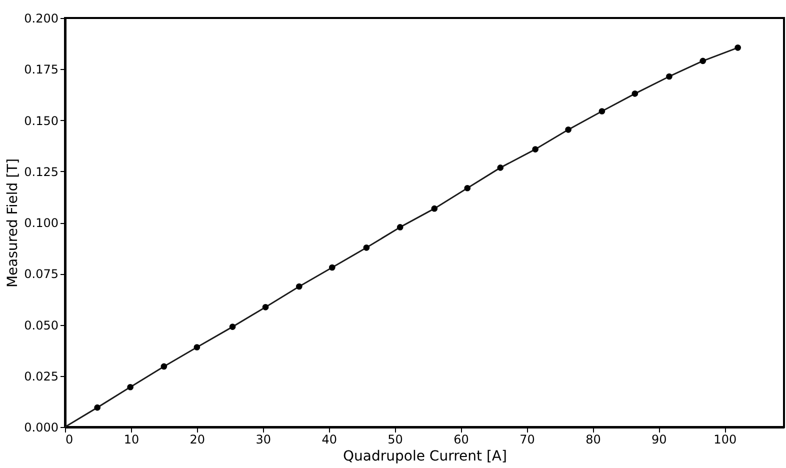  What do you see at coordinates (70, 439) in the screenshot?
I see `x-tick-label: 0` at bounding box center [70, 439].